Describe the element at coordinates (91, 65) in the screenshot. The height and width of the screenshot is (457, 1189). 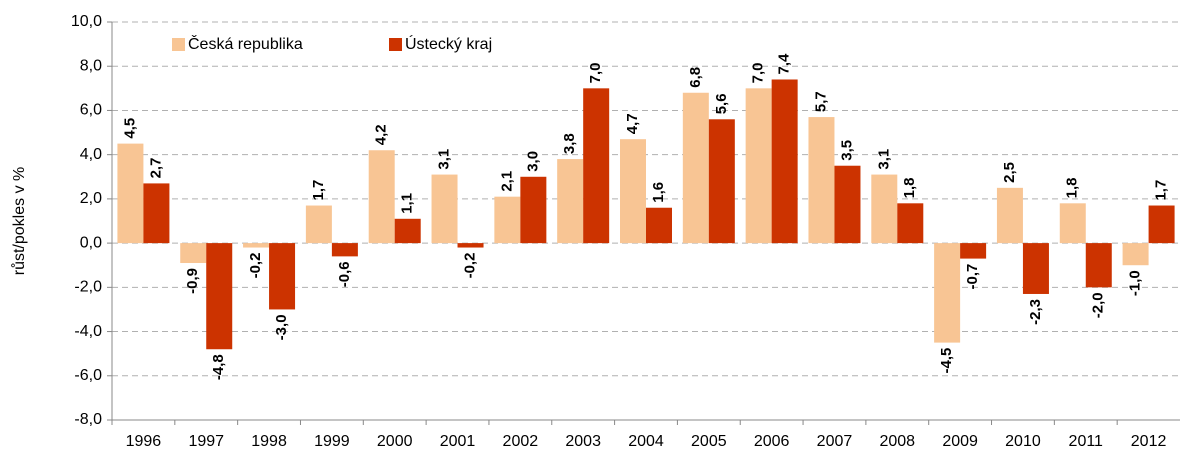
I see `y-tick-label: 8,0` at that location.